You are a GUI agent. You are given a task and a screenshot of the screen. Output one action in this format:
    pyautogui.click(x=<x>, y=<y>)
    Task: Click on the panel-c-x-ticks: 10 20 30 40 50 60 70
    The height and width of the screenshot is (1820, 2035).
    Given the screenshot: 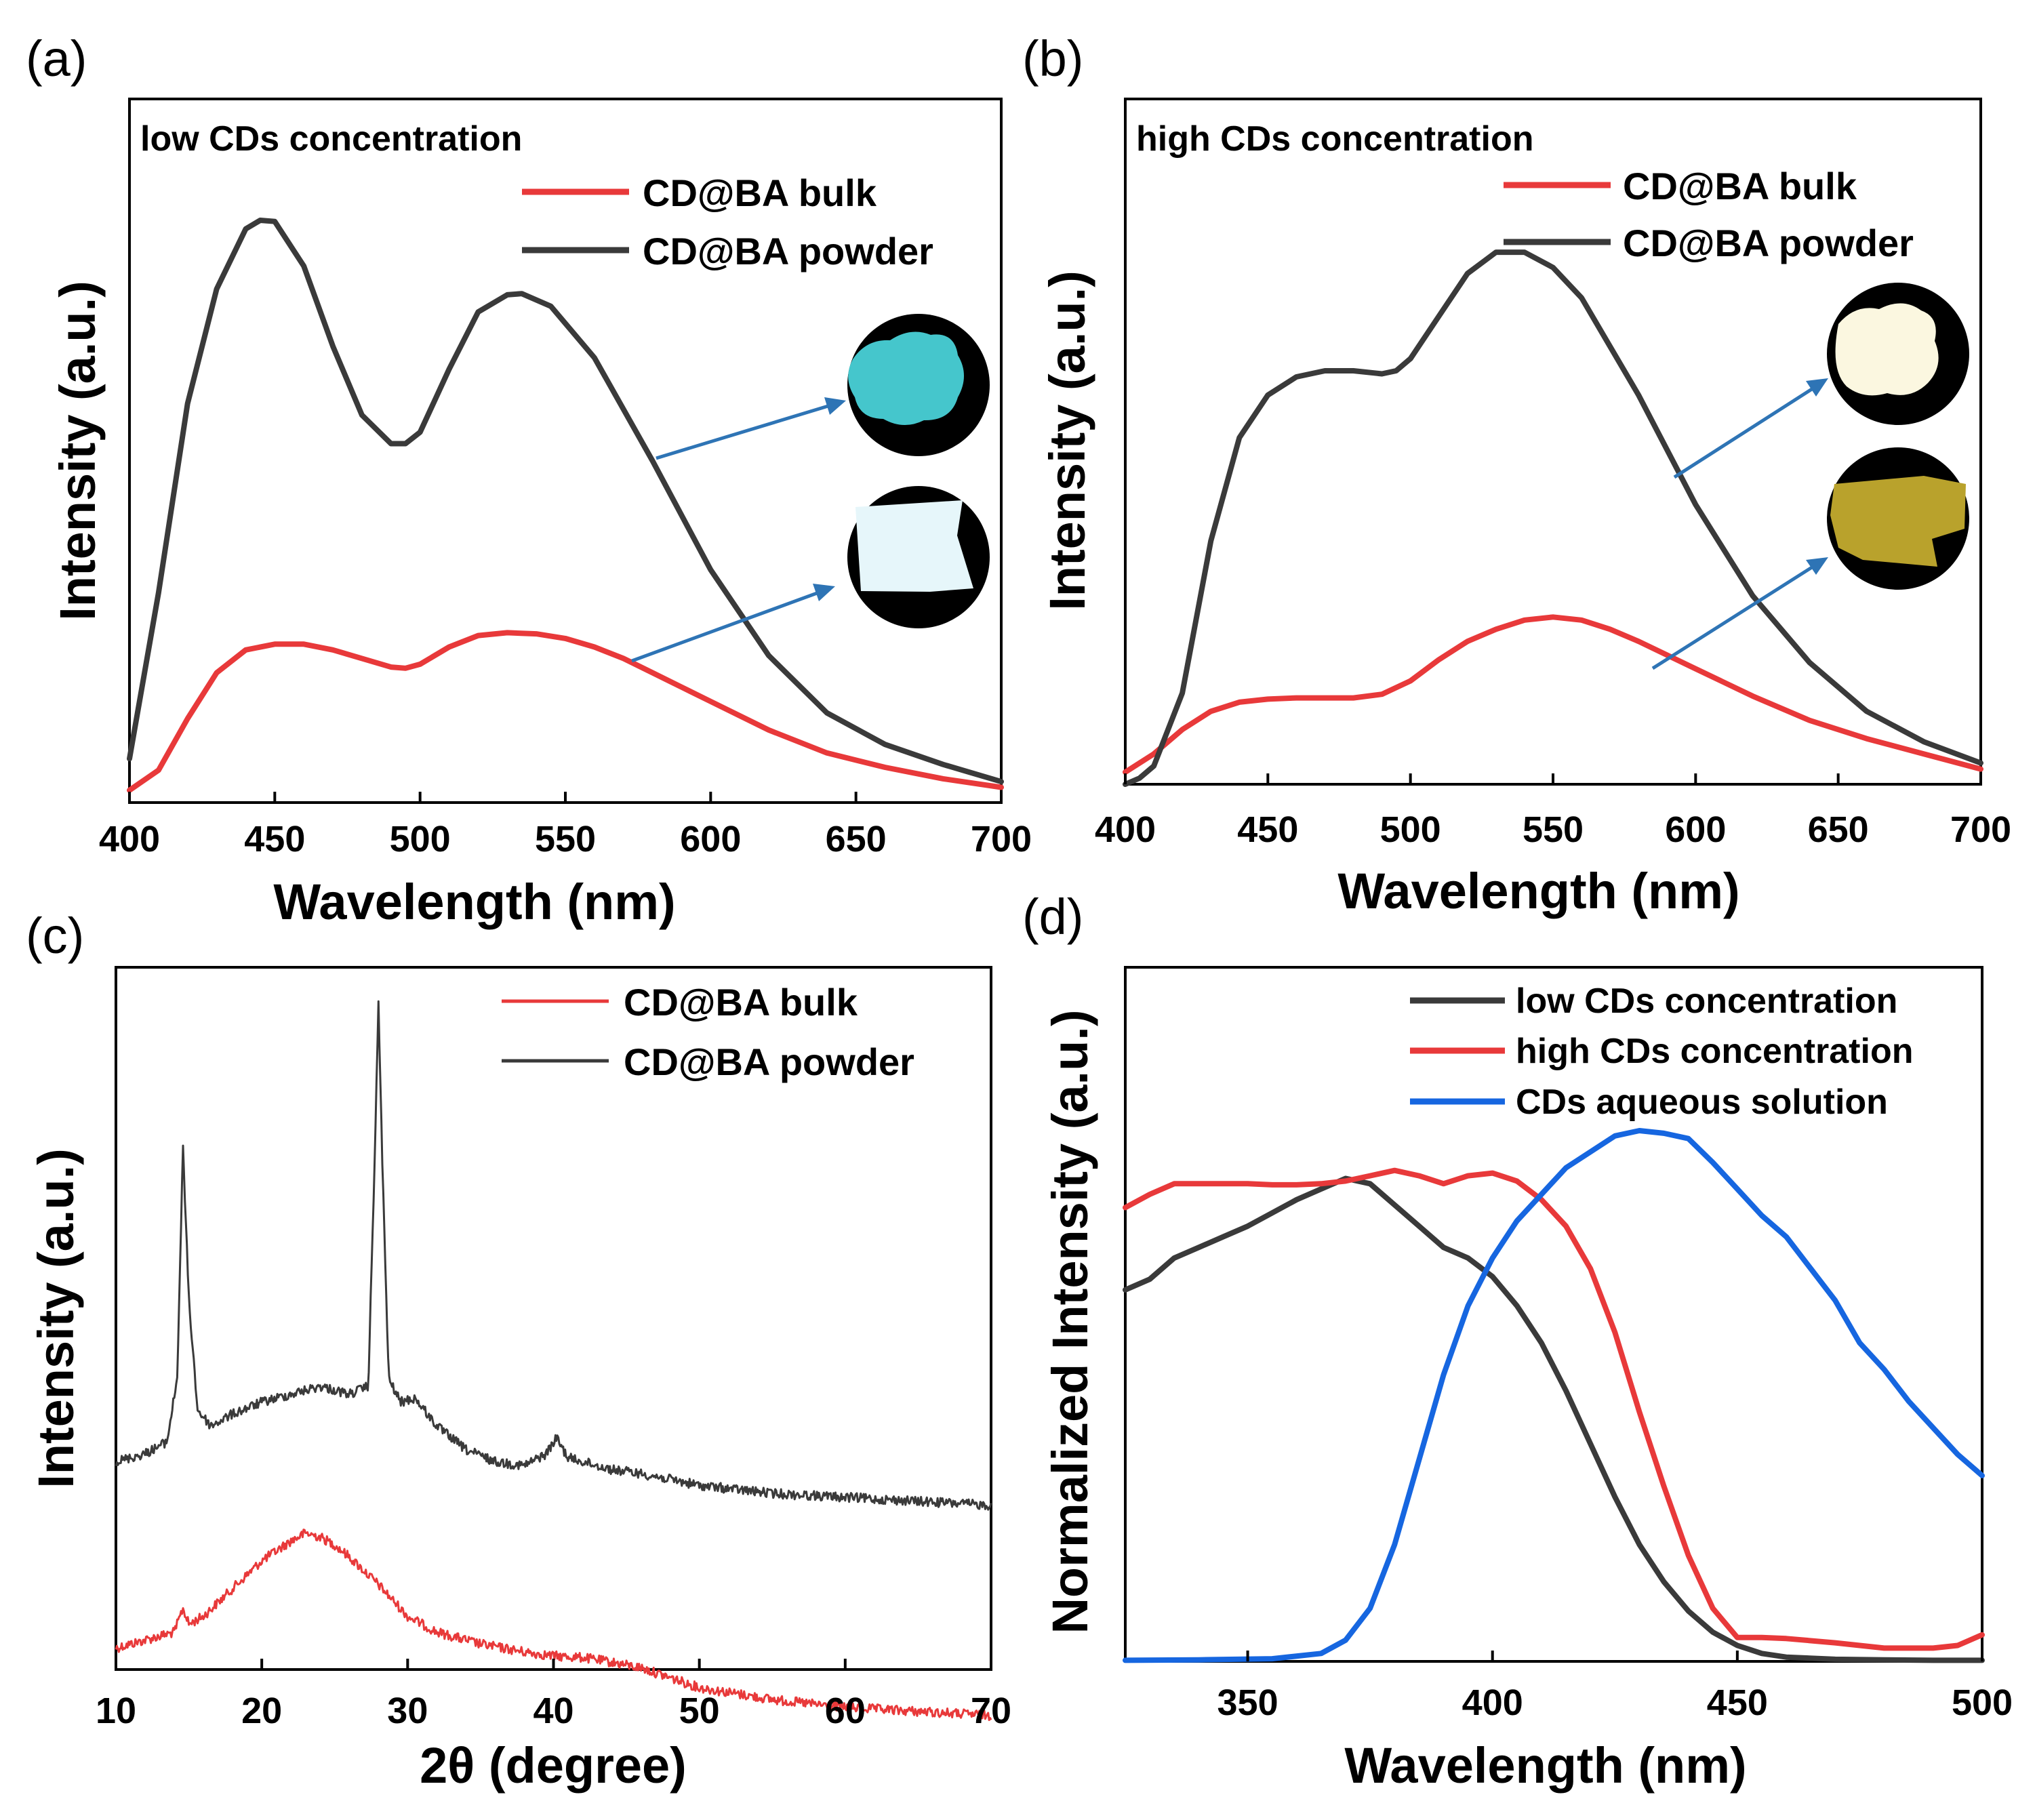 What is the action you would take?
    pyautogui.click(x=553, y=1695)
    